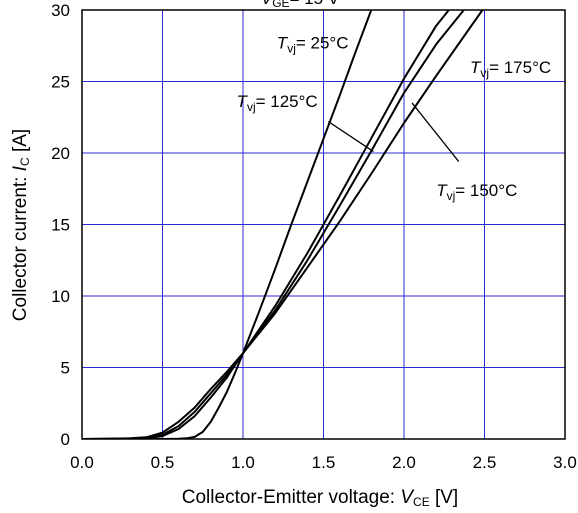 This screenshot has height=513, width=578. Describe the element at coordinates (60, 10) in the screenshot. I see `y-tick-label: 30` at that location.